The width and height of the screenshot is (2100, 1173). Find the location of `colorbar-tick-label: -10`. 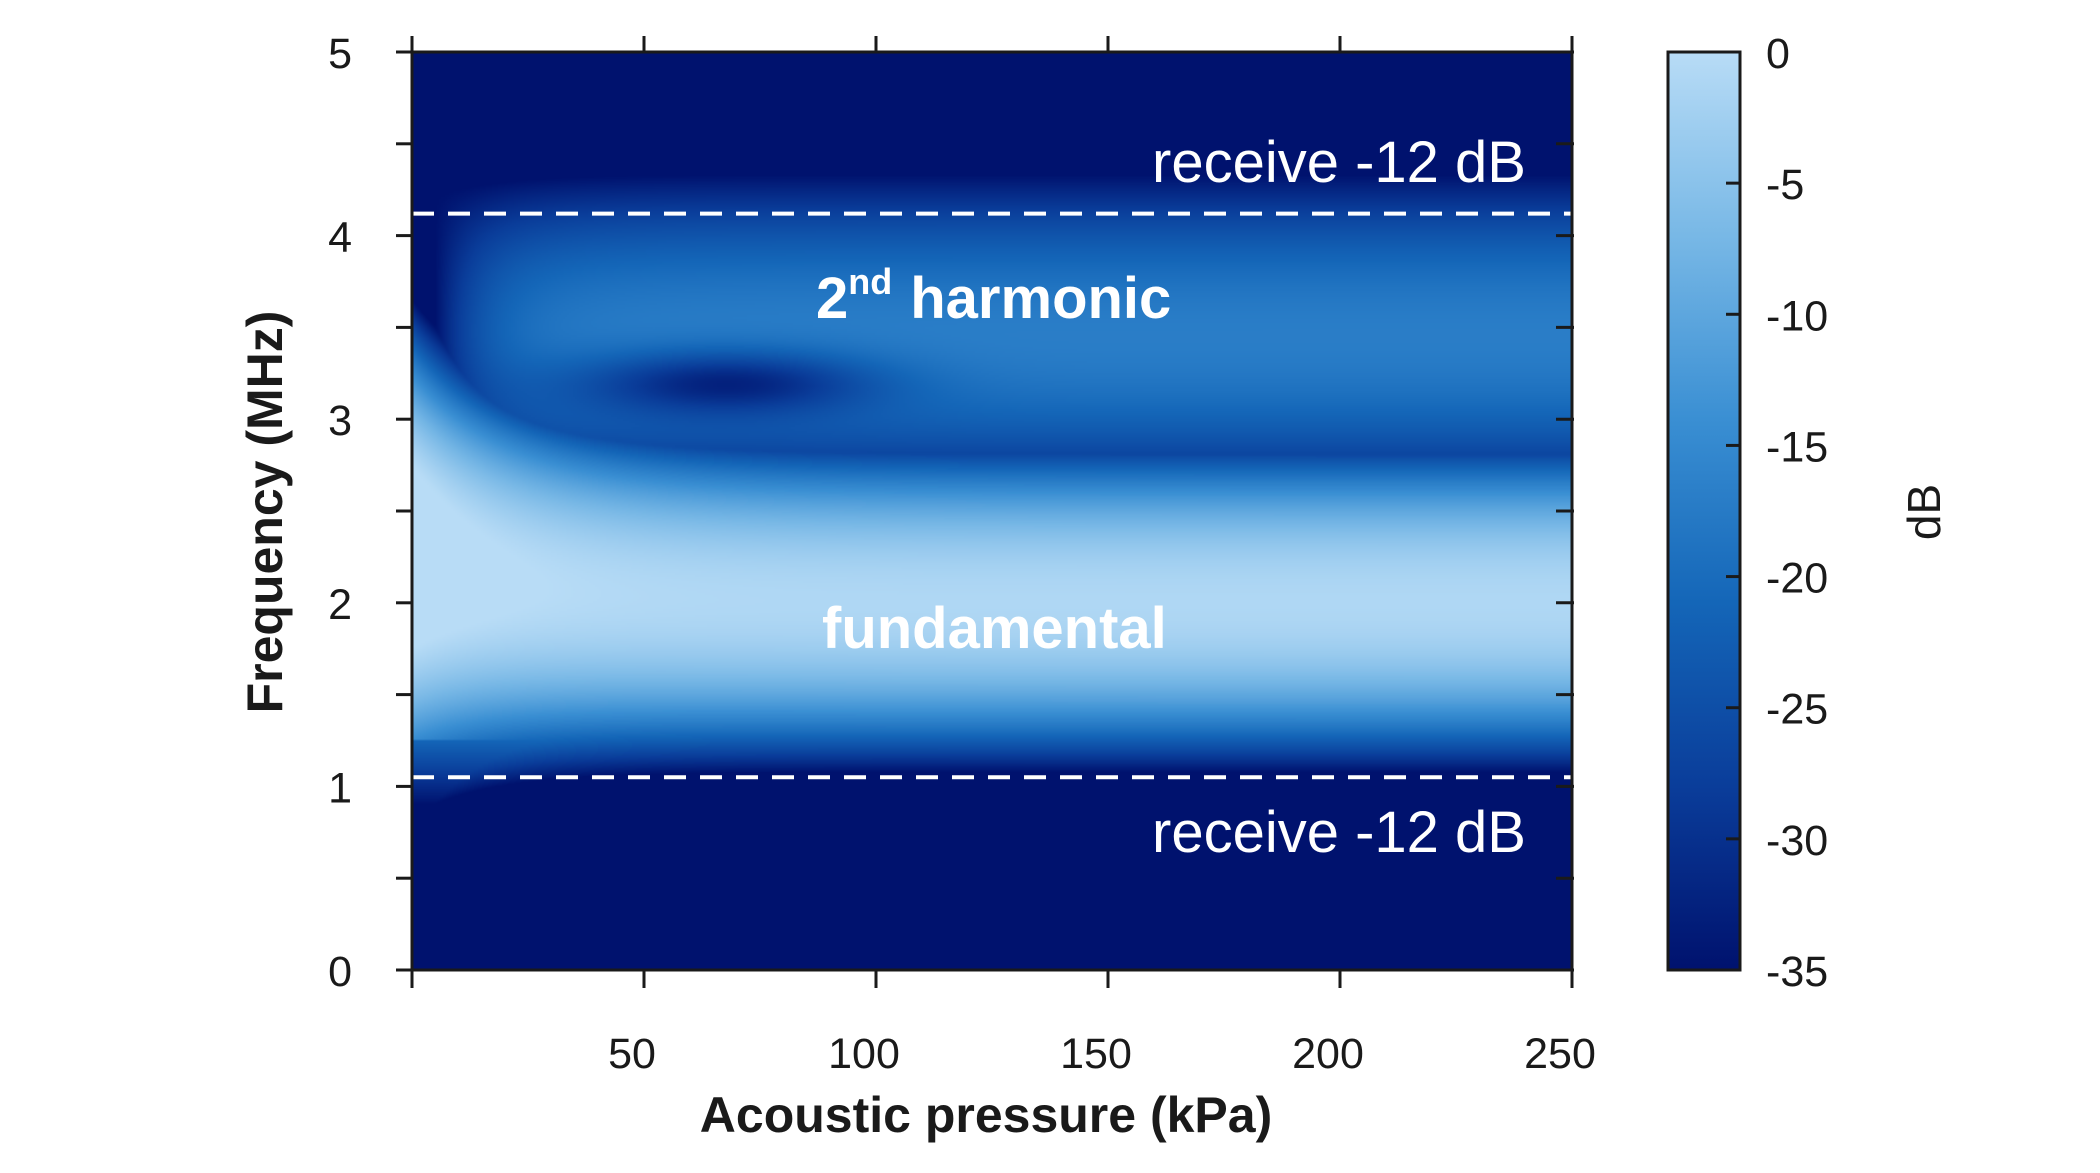

colorbar-tick-label: -10 is located at coordinates (1797, 316).